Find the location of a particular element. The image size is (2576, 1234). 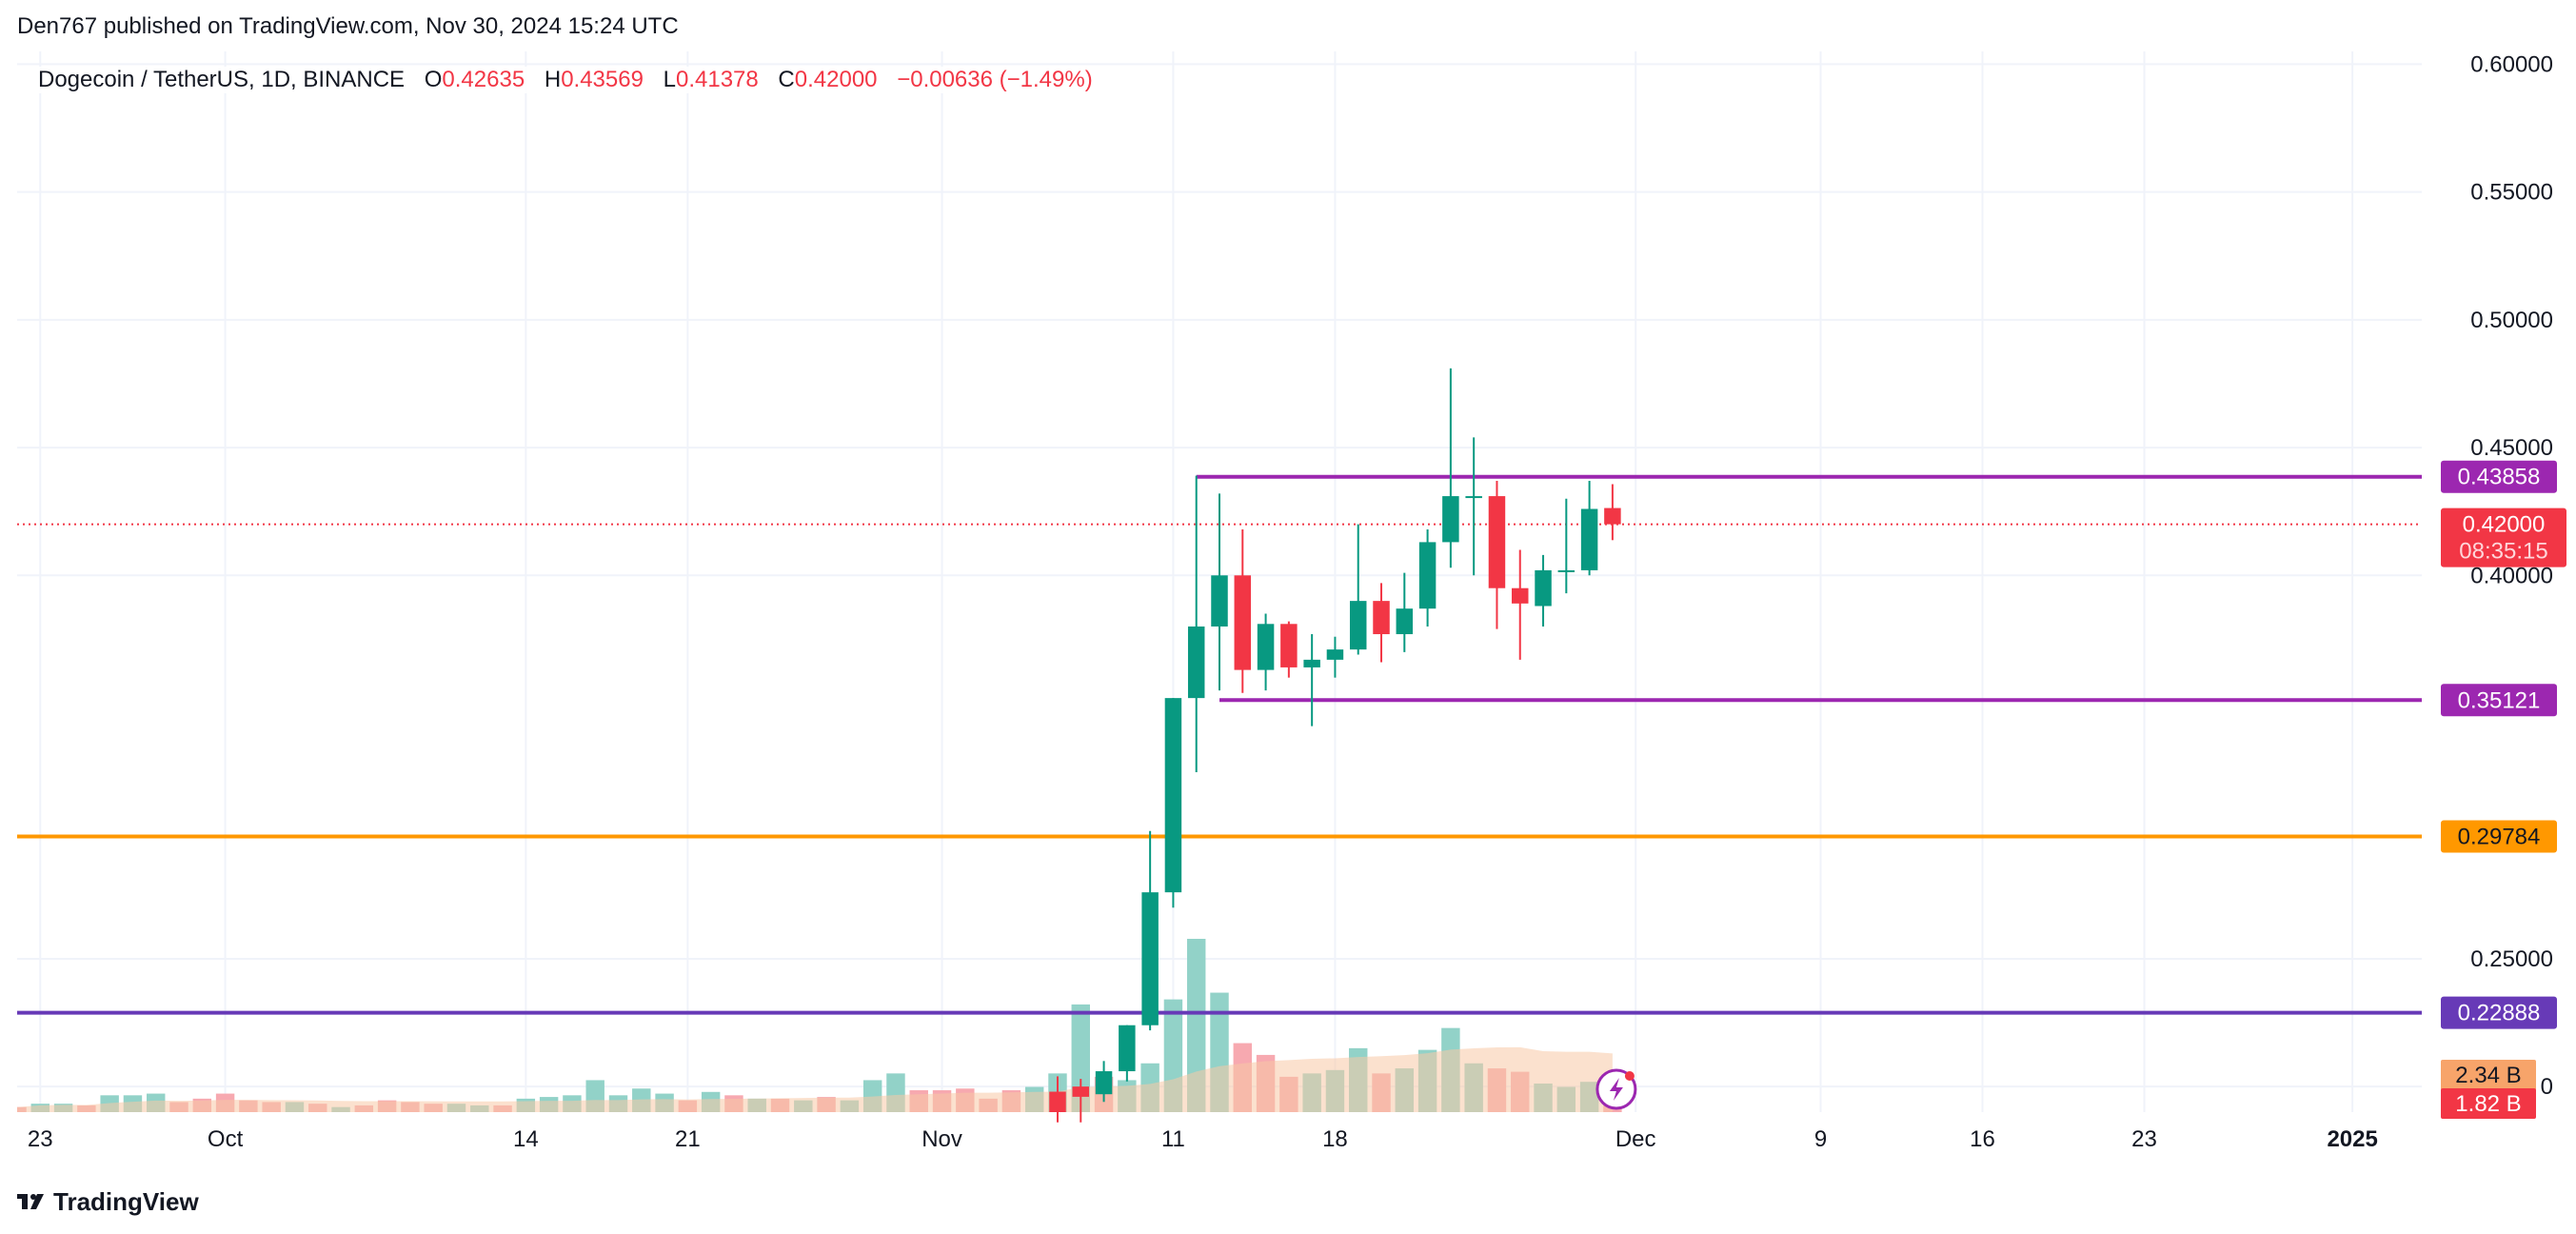

tradingview-brand: TradingView is located at coordinates (108, 1201).